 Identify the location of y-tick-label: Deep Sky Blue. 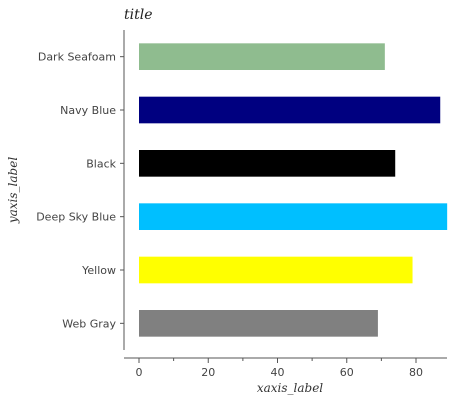
(76, 217).